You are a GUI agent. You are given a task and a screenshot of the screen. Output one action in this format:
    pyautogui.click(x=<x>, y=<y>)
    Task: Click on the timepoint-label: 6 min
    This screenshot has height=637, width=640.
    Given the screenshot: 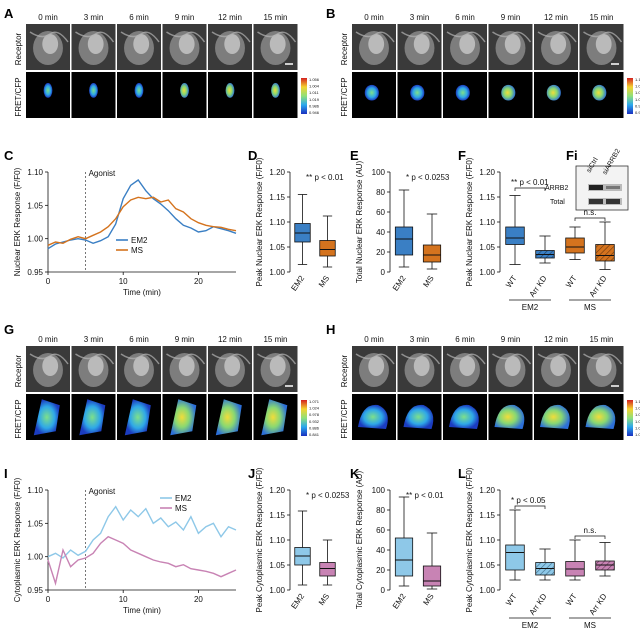 What is the action you would take?
    pyautogui.click(x=465, y=17)
    